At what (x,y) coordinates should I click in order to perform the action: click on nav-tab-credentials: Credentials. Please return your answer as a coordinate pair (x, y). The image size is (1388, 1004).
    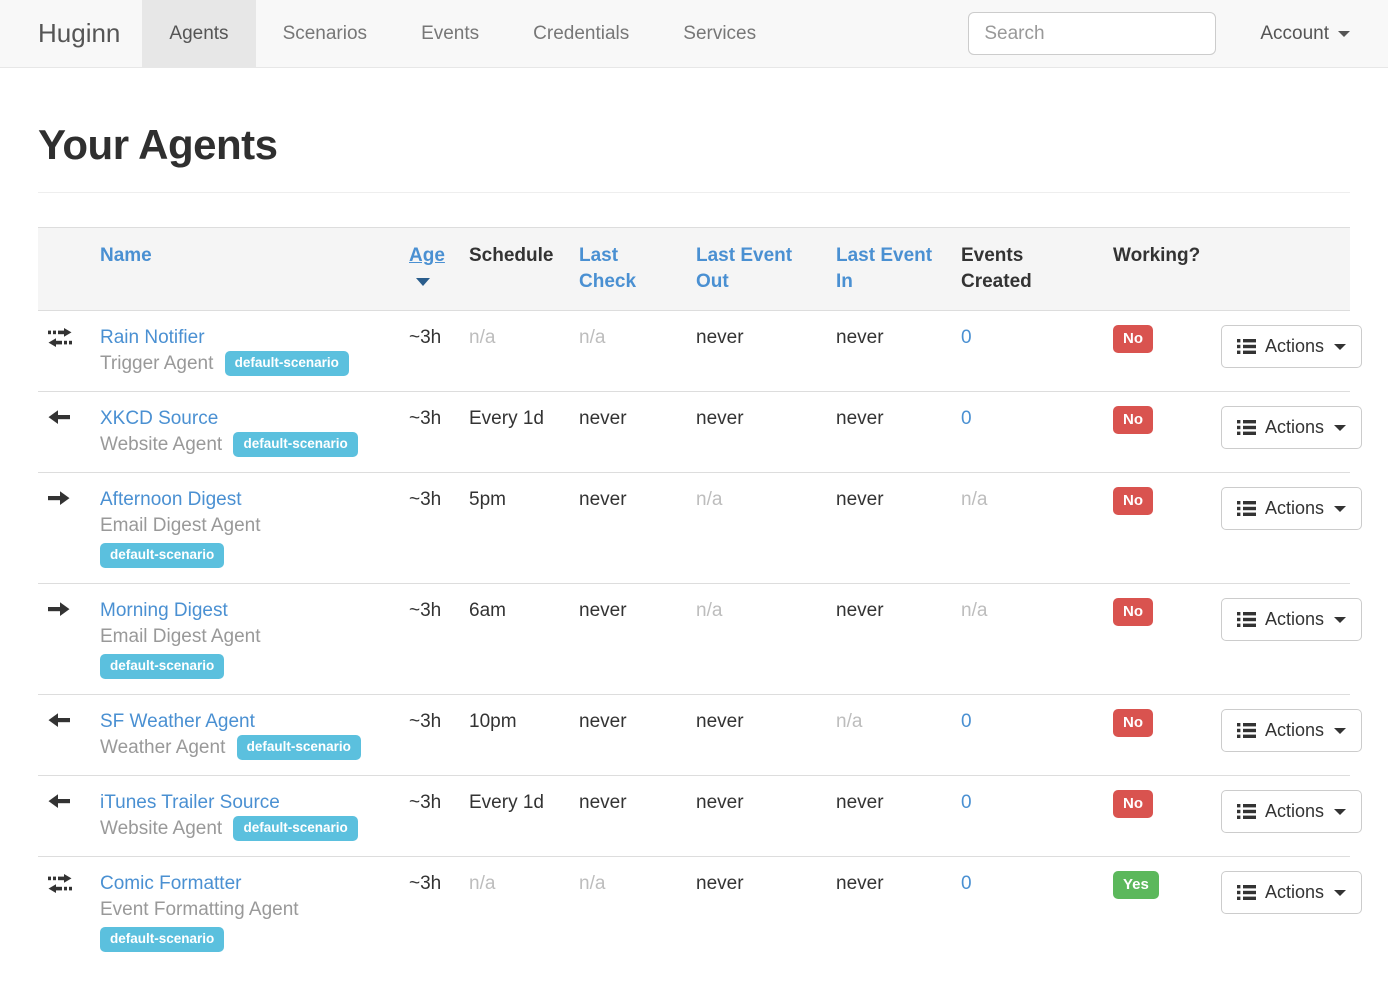
    Looking at the image, I should click on (581, 33).